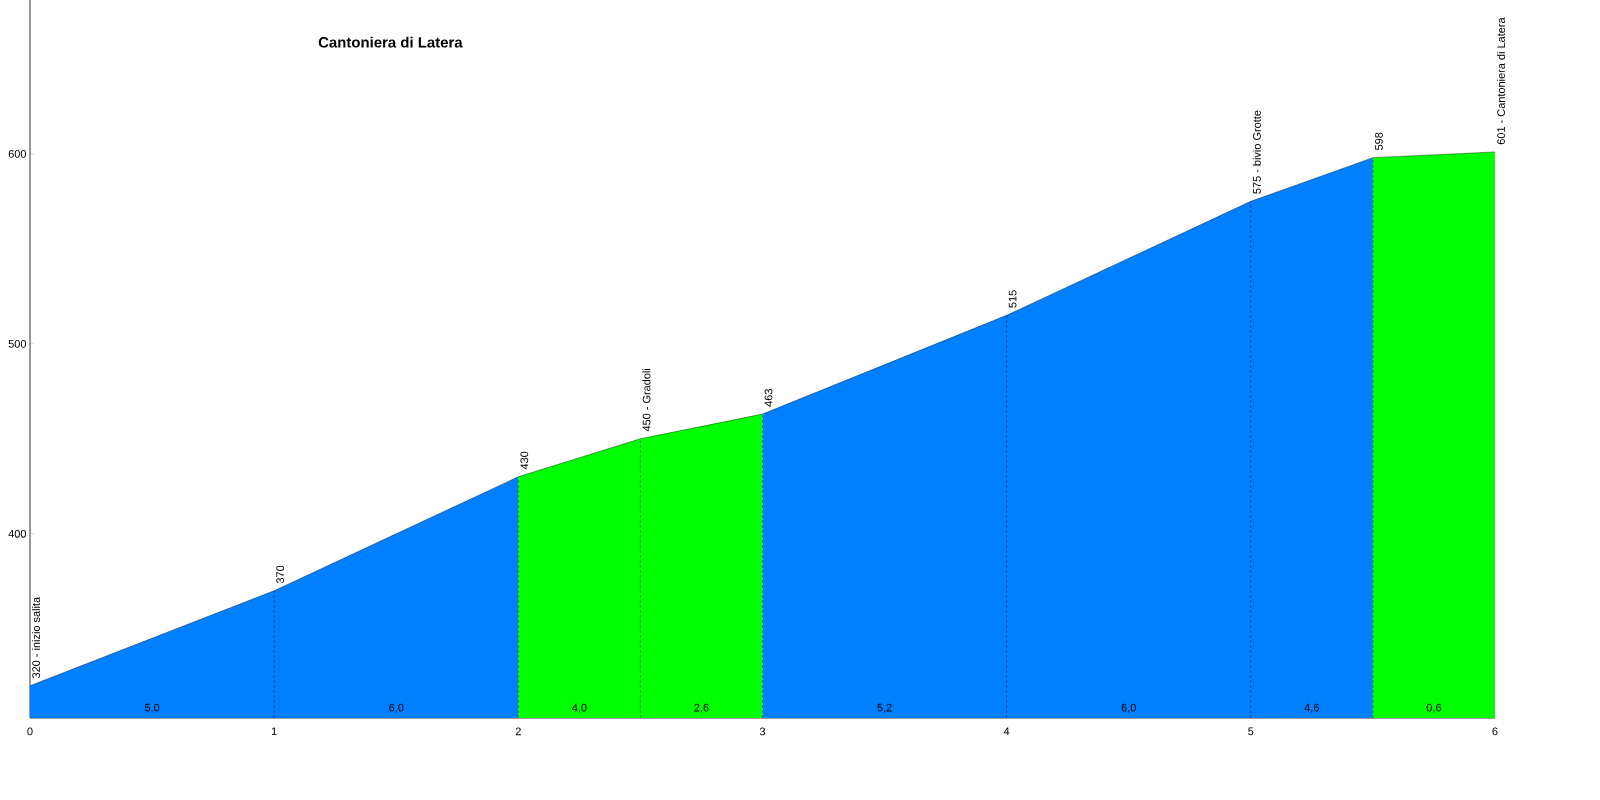 The image size is (1600, 800). What do you see at coordinates (518, 731) in the screenshot?
I see `x-tick-label: 2` at bounding box center [518, 731].